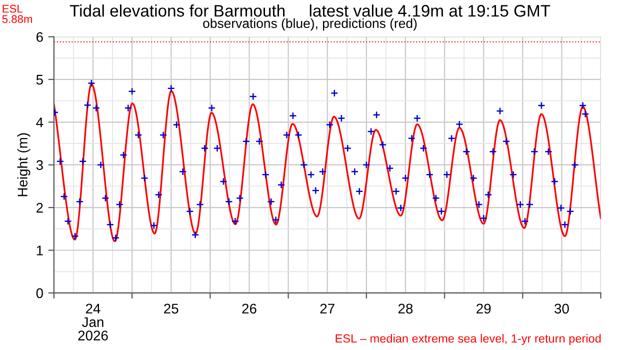 This screenshot has width=620, height=350. What do you see at coordinates (39, 165) in the screenshot?
I see `y-tick-label: 3` at bounding box center [39, 165].